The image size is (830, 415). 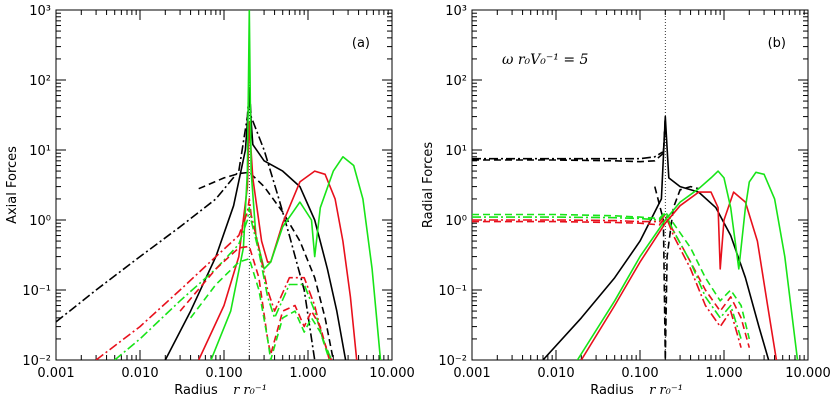 What do you see at coordinates (428, 185) in the screenshot?
I see `y-axis-title: Radial Forces` at bounding box center [428, 185].